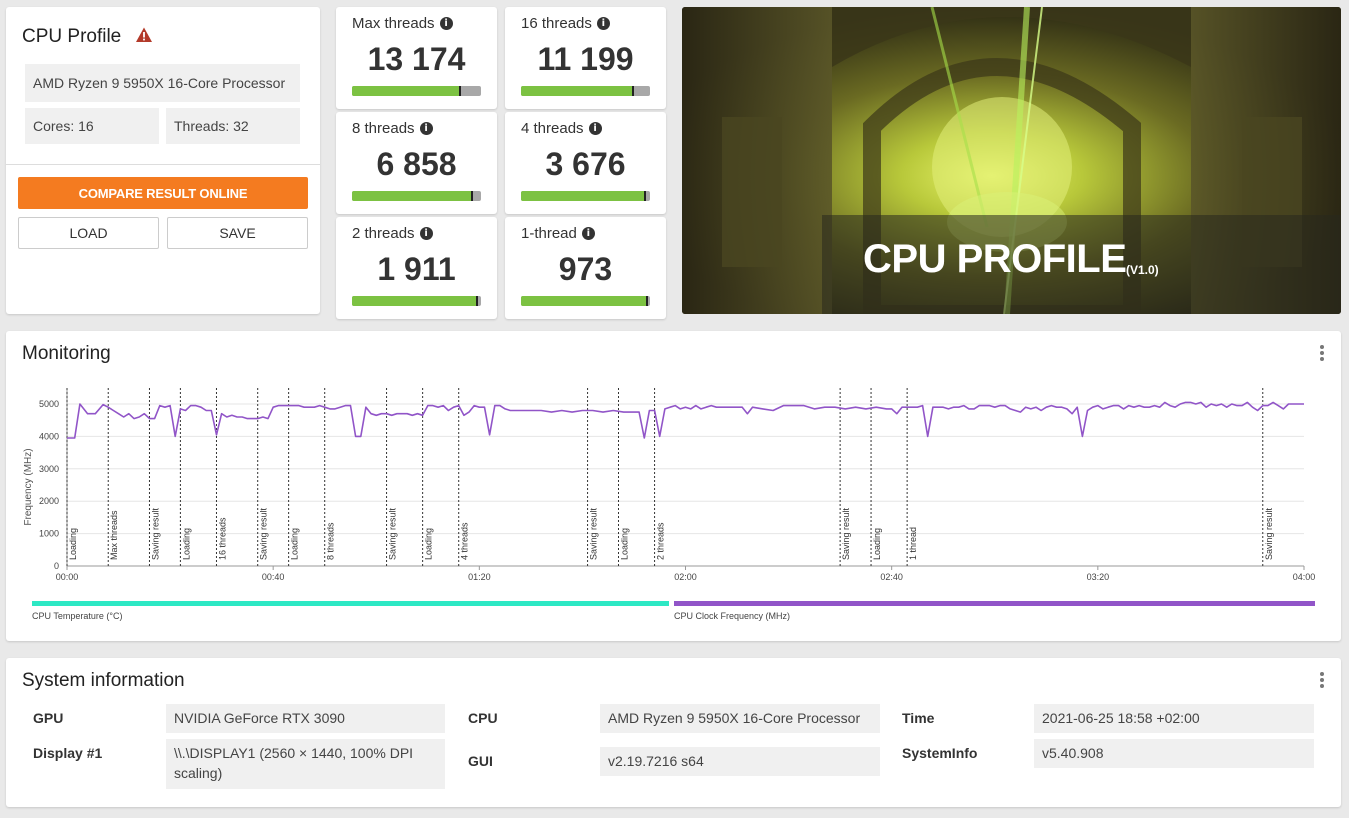 The image size is (1349, 818). What do you see at coordinates (350, 603) in the screenshot?
I see `legend-temperature-bar` at bounding box center [350, 603].